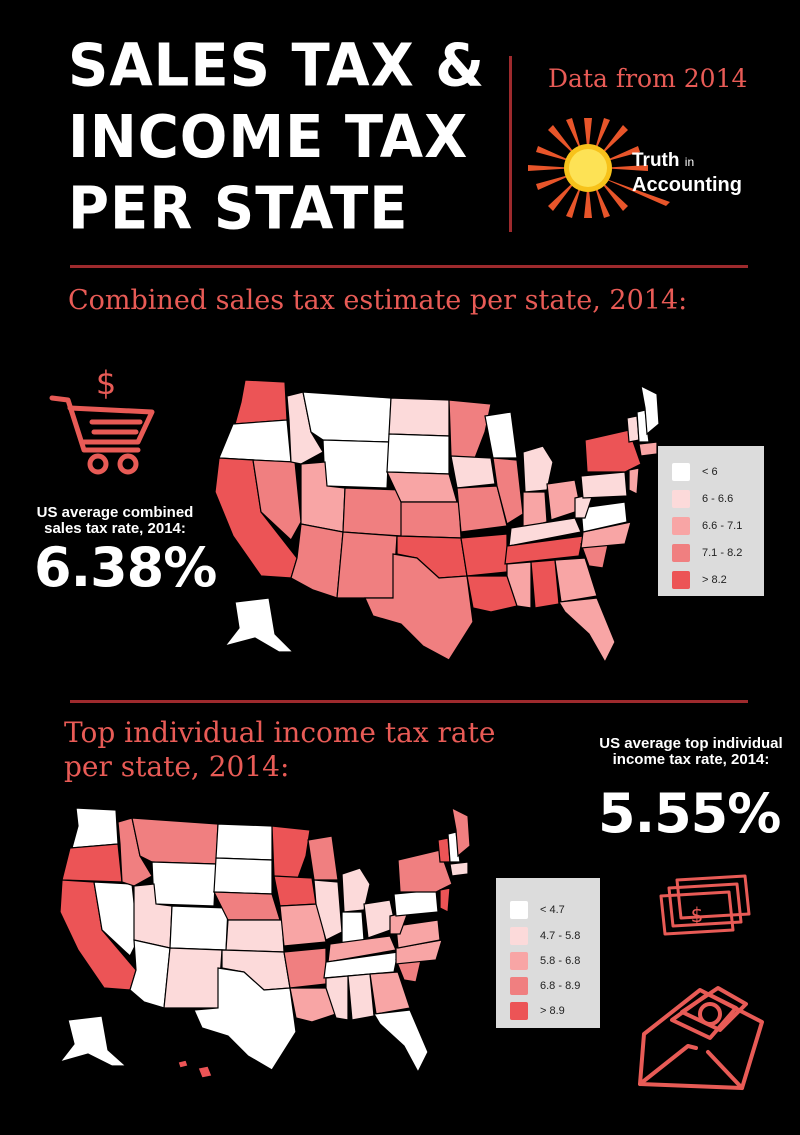 The height and width of the screenshot is (1135, 800). What do you see at coordinates (560, 936) in the screenshot?
I see `legend-label: 4.7 - 5.8` at bounding box center [560, 936].